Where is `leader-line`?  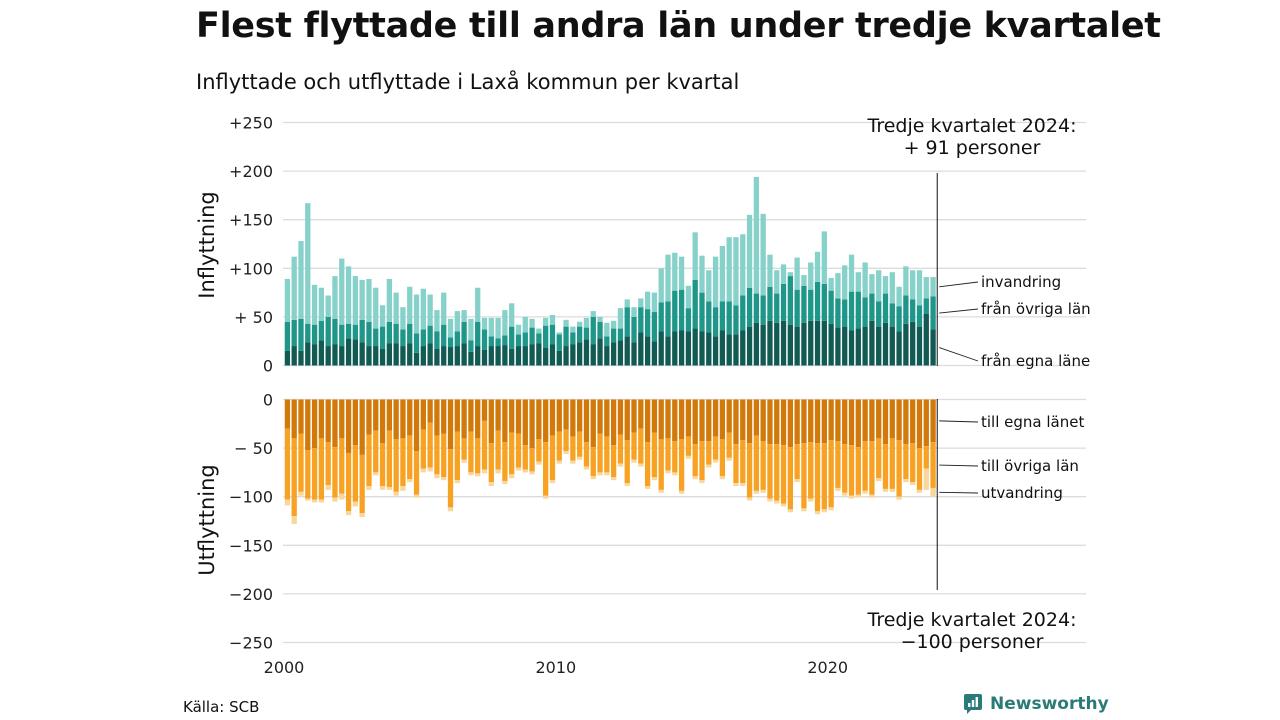
leader-line is located at coordinates (959, 465).